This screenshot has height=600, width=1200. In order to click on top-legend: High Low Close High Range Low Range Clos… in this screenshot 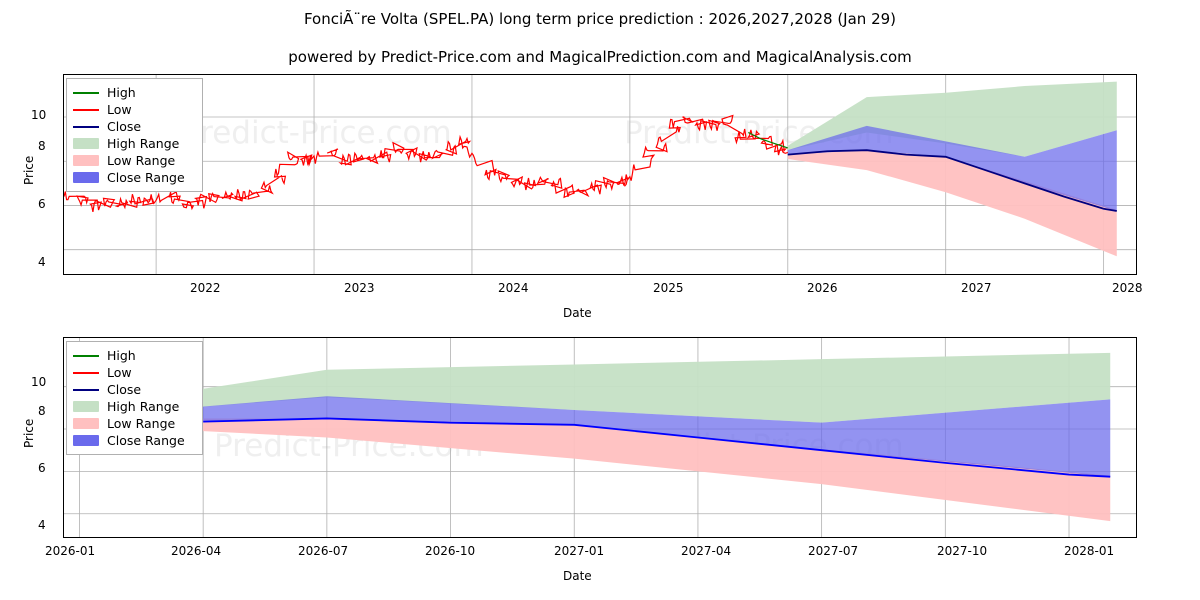, I will do `click(134, 135)`.